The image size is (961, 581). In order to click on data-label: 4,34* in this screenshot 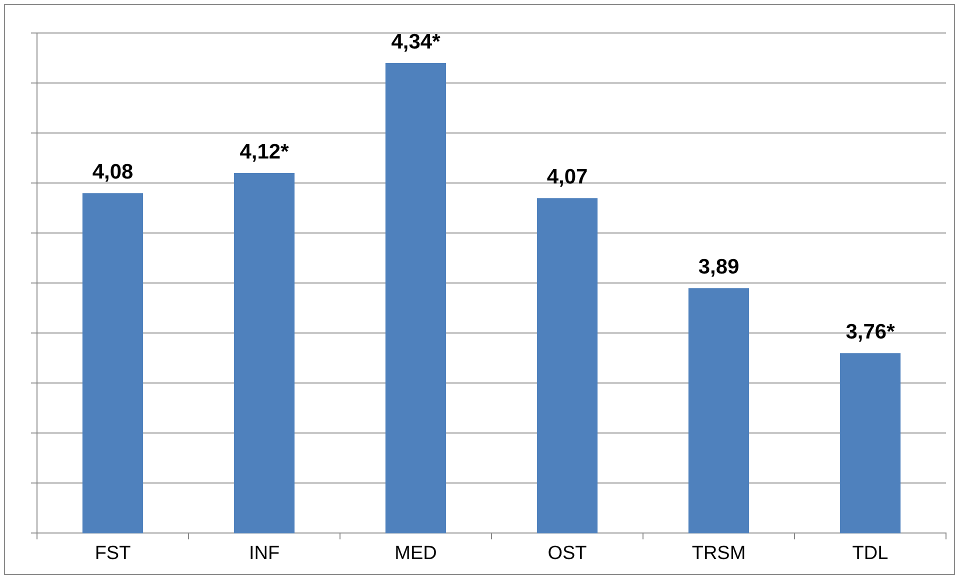, I will do `click(416, 42)`.